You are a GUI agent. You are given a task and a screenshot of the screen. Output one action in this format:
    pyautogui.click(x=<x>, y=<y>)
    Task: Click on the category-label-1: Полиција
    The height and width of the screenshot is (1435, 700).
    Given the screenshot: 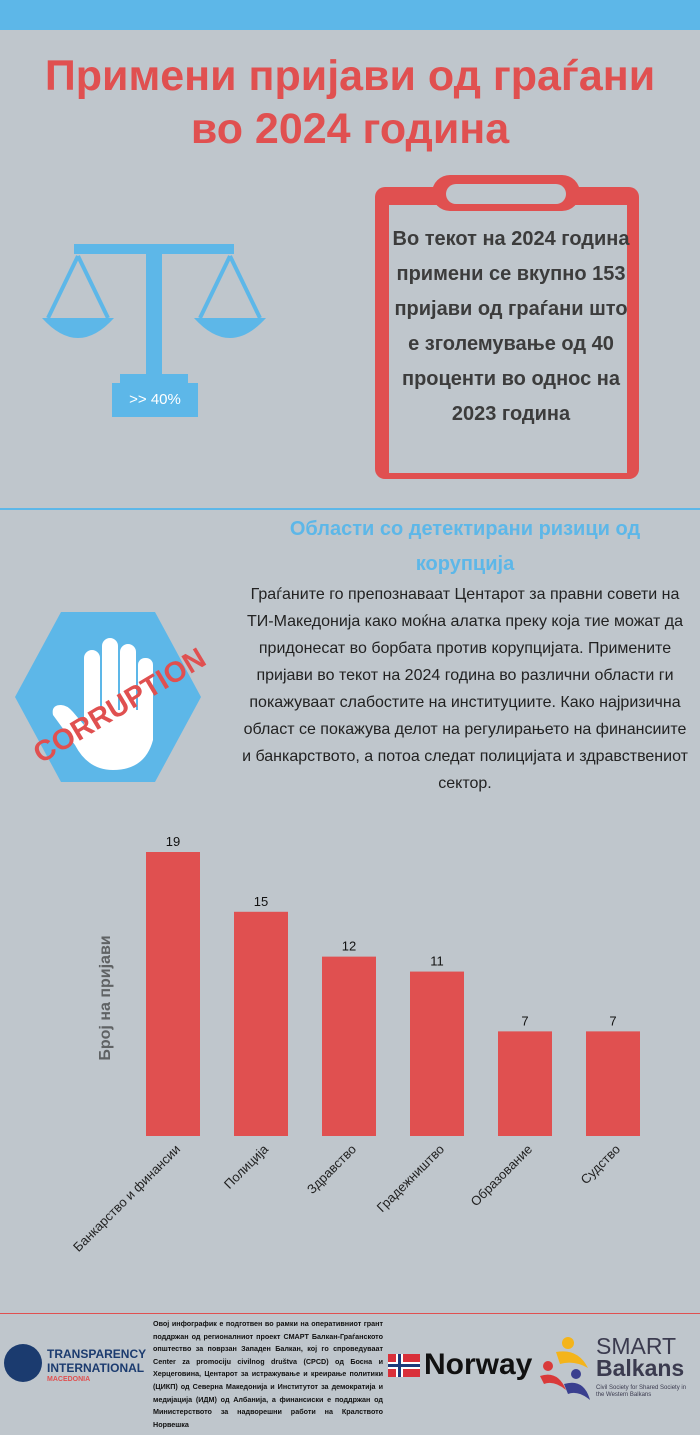 What is the action you would take?
    pyautogui.click(x=246, y=1166)
    